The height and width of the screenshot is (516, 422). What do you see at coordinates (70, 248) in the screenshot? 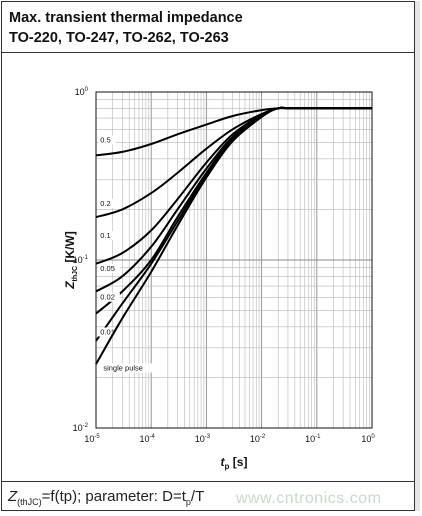
I see `y-axis-label-unit: [K/W]` at bounding box center [70, 248].